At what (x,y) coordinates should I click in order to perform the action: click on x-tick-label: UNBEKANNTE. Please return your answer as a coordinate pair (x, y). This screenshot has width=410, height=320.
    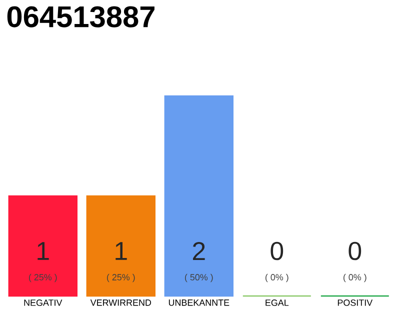
    Looking at the image, I should click on (199, 303).